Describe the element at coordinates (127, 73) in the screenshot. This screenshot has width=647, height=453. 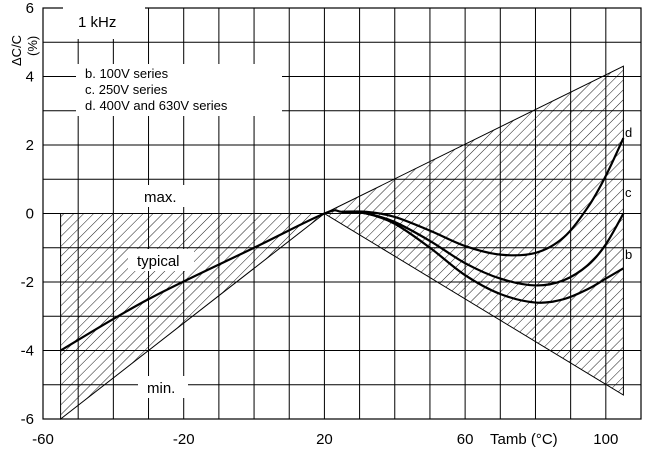
I see `legend-entry-b: b. 100V series` at that location.